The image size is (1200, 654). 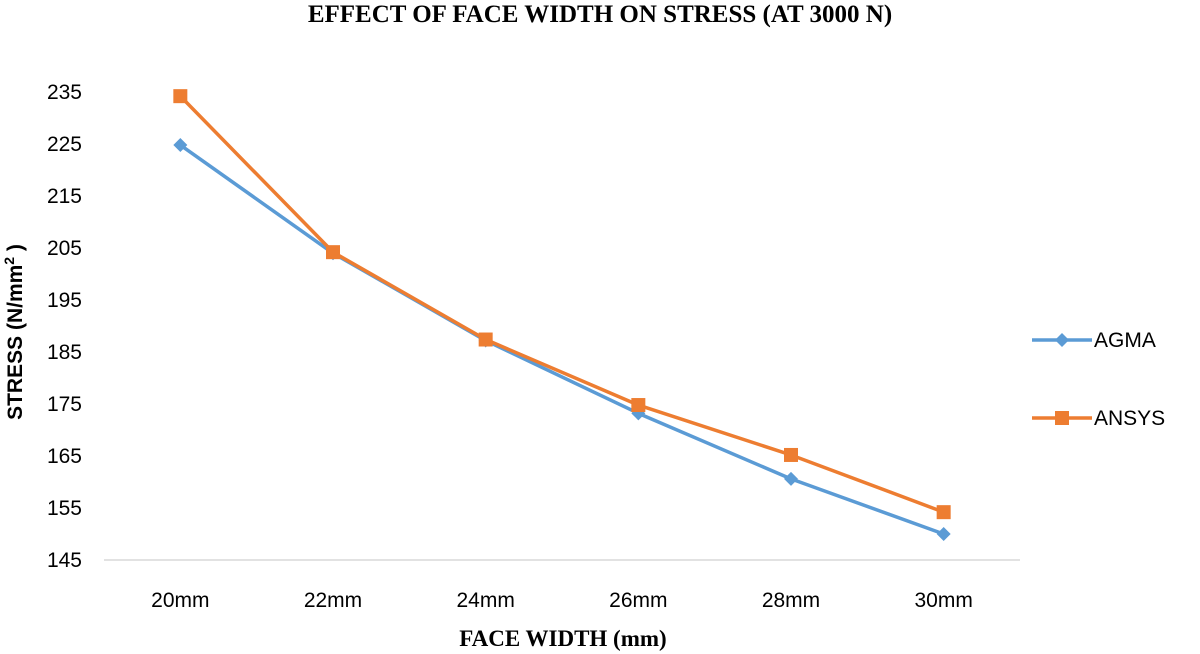 What do you see at coordinates (180, 600) in the screenshot?
I see `x-tick-label: 20mm` at bounding box center [180, 600].